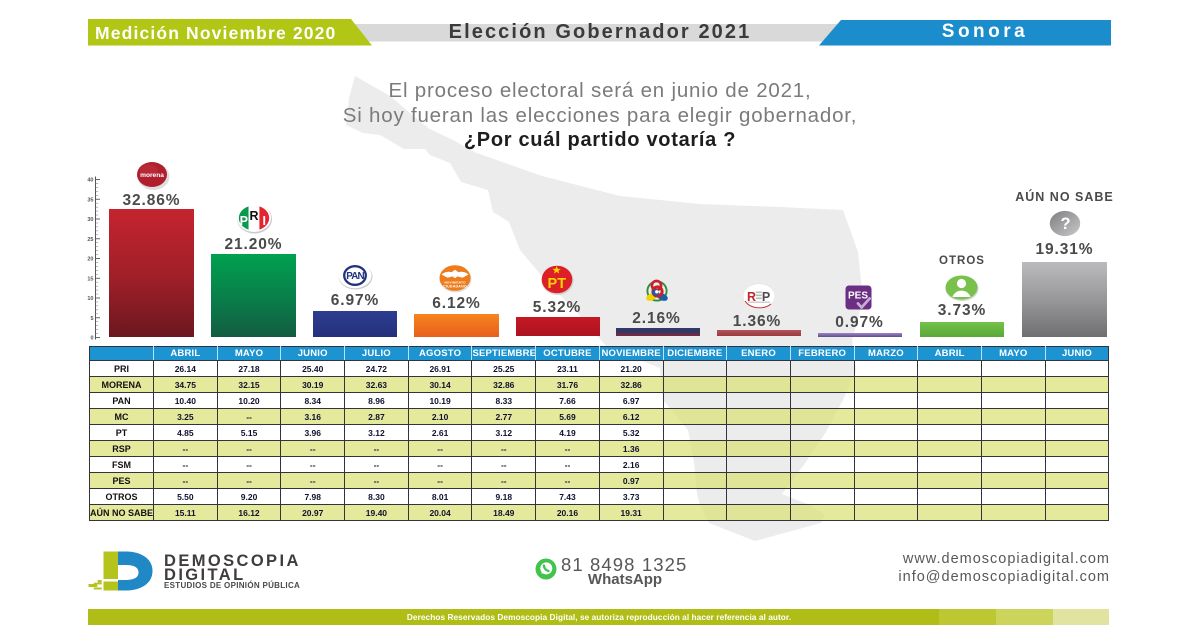 This screenshot has height=628, width=1200. What do you see at coordinates (90, 279) in the screenshot?
I see `svg-text: 15` at bounding box center [90, 279].